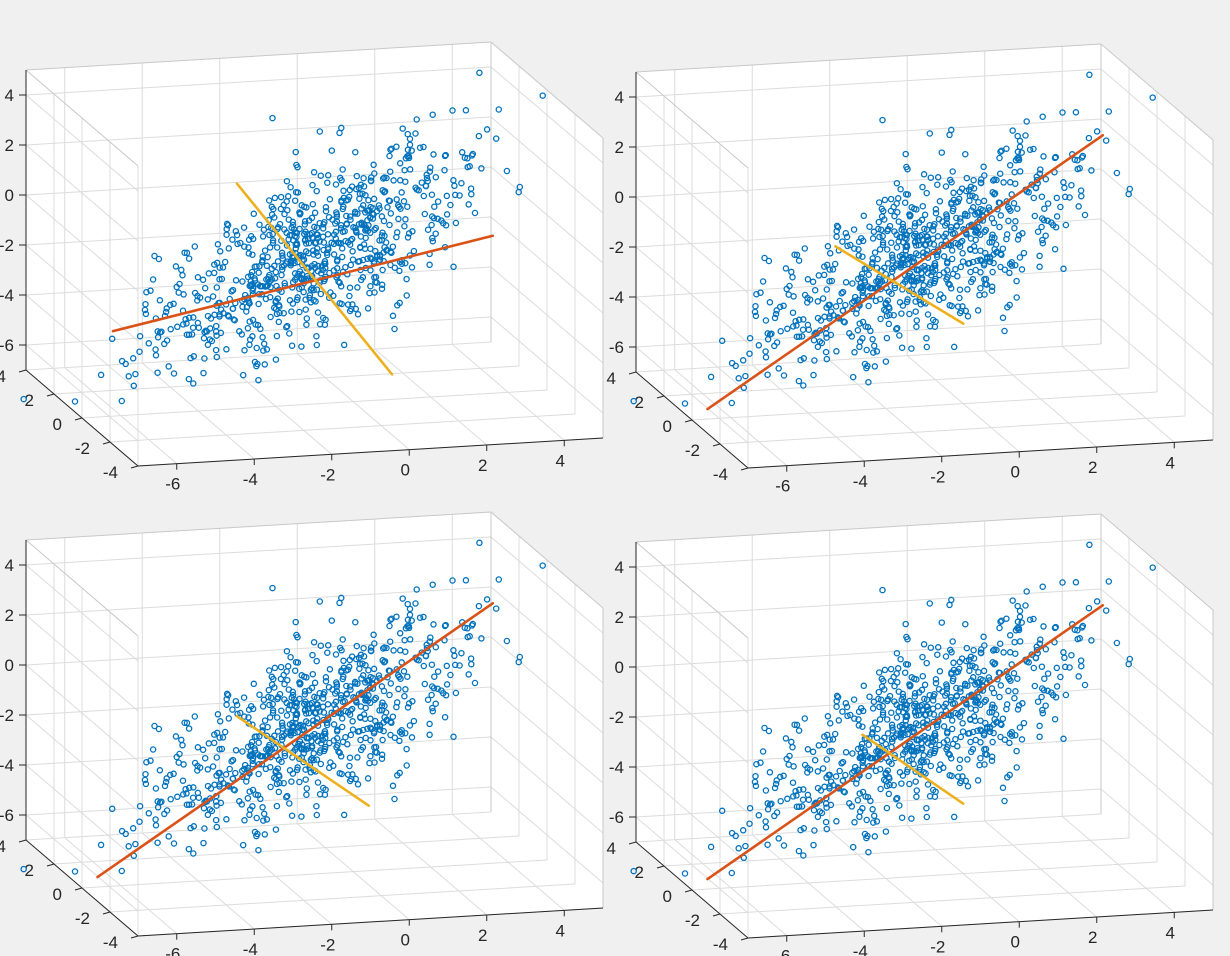  What do you see at coordinates (896, 852) in the screenshot?
I see `grid-line-y` at bounding box center [896, 852].